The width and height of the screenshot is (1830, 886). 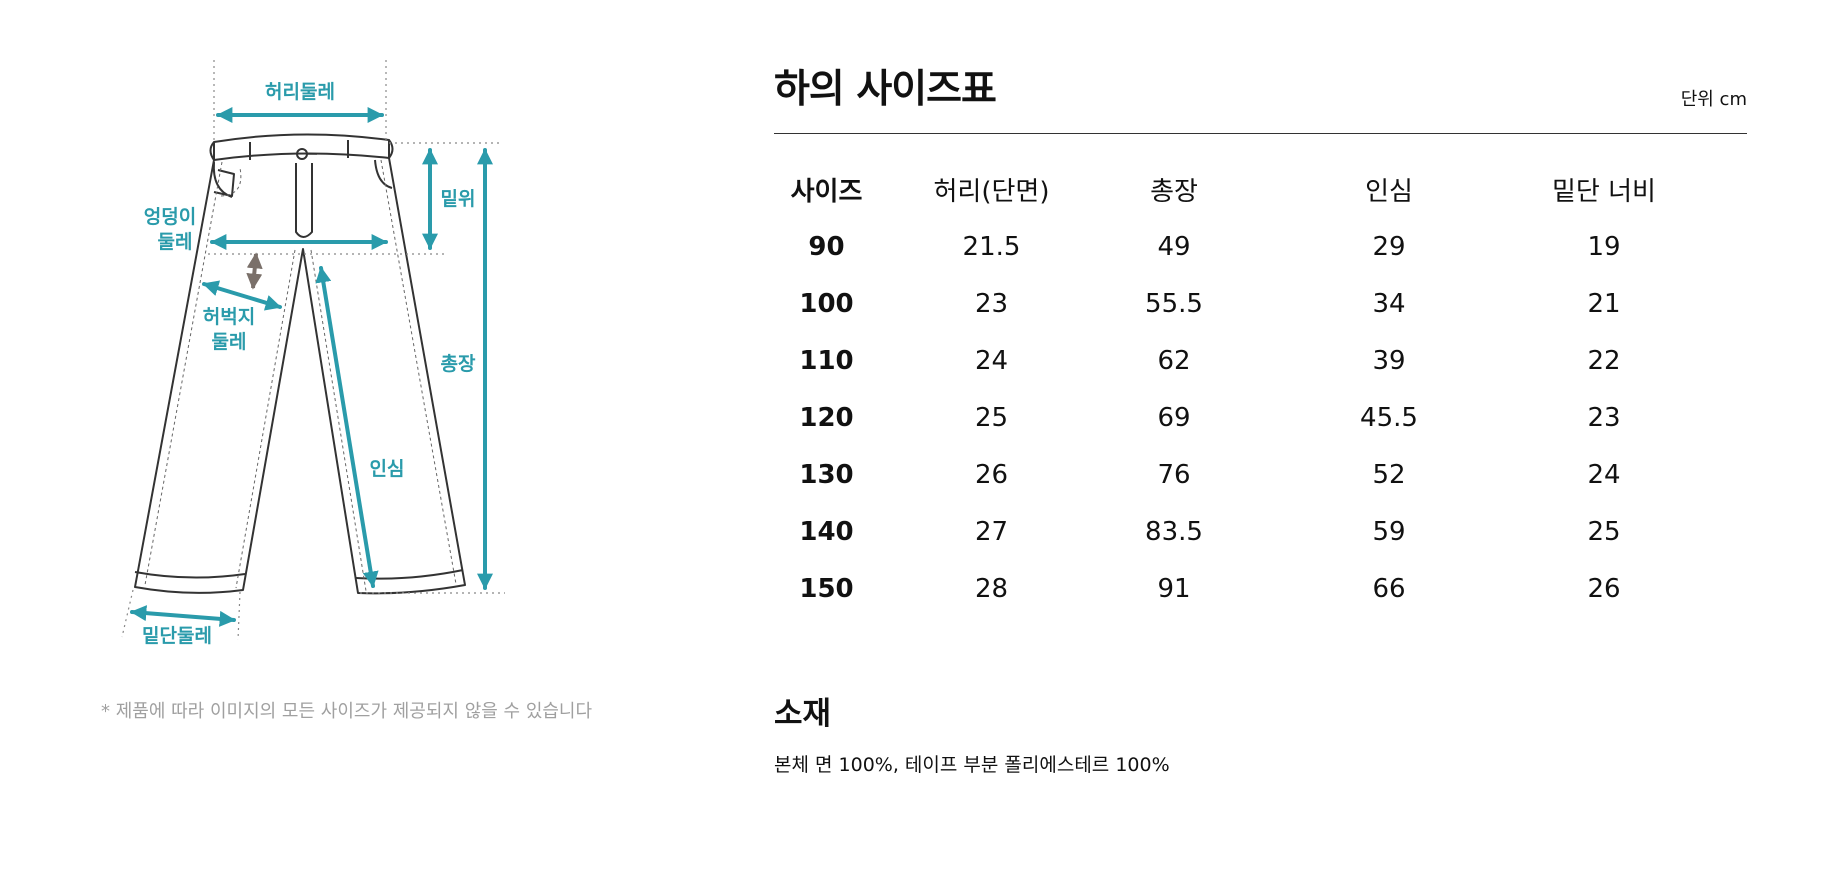 I want to click on material-title: 소재, so click(x=803, y=714).